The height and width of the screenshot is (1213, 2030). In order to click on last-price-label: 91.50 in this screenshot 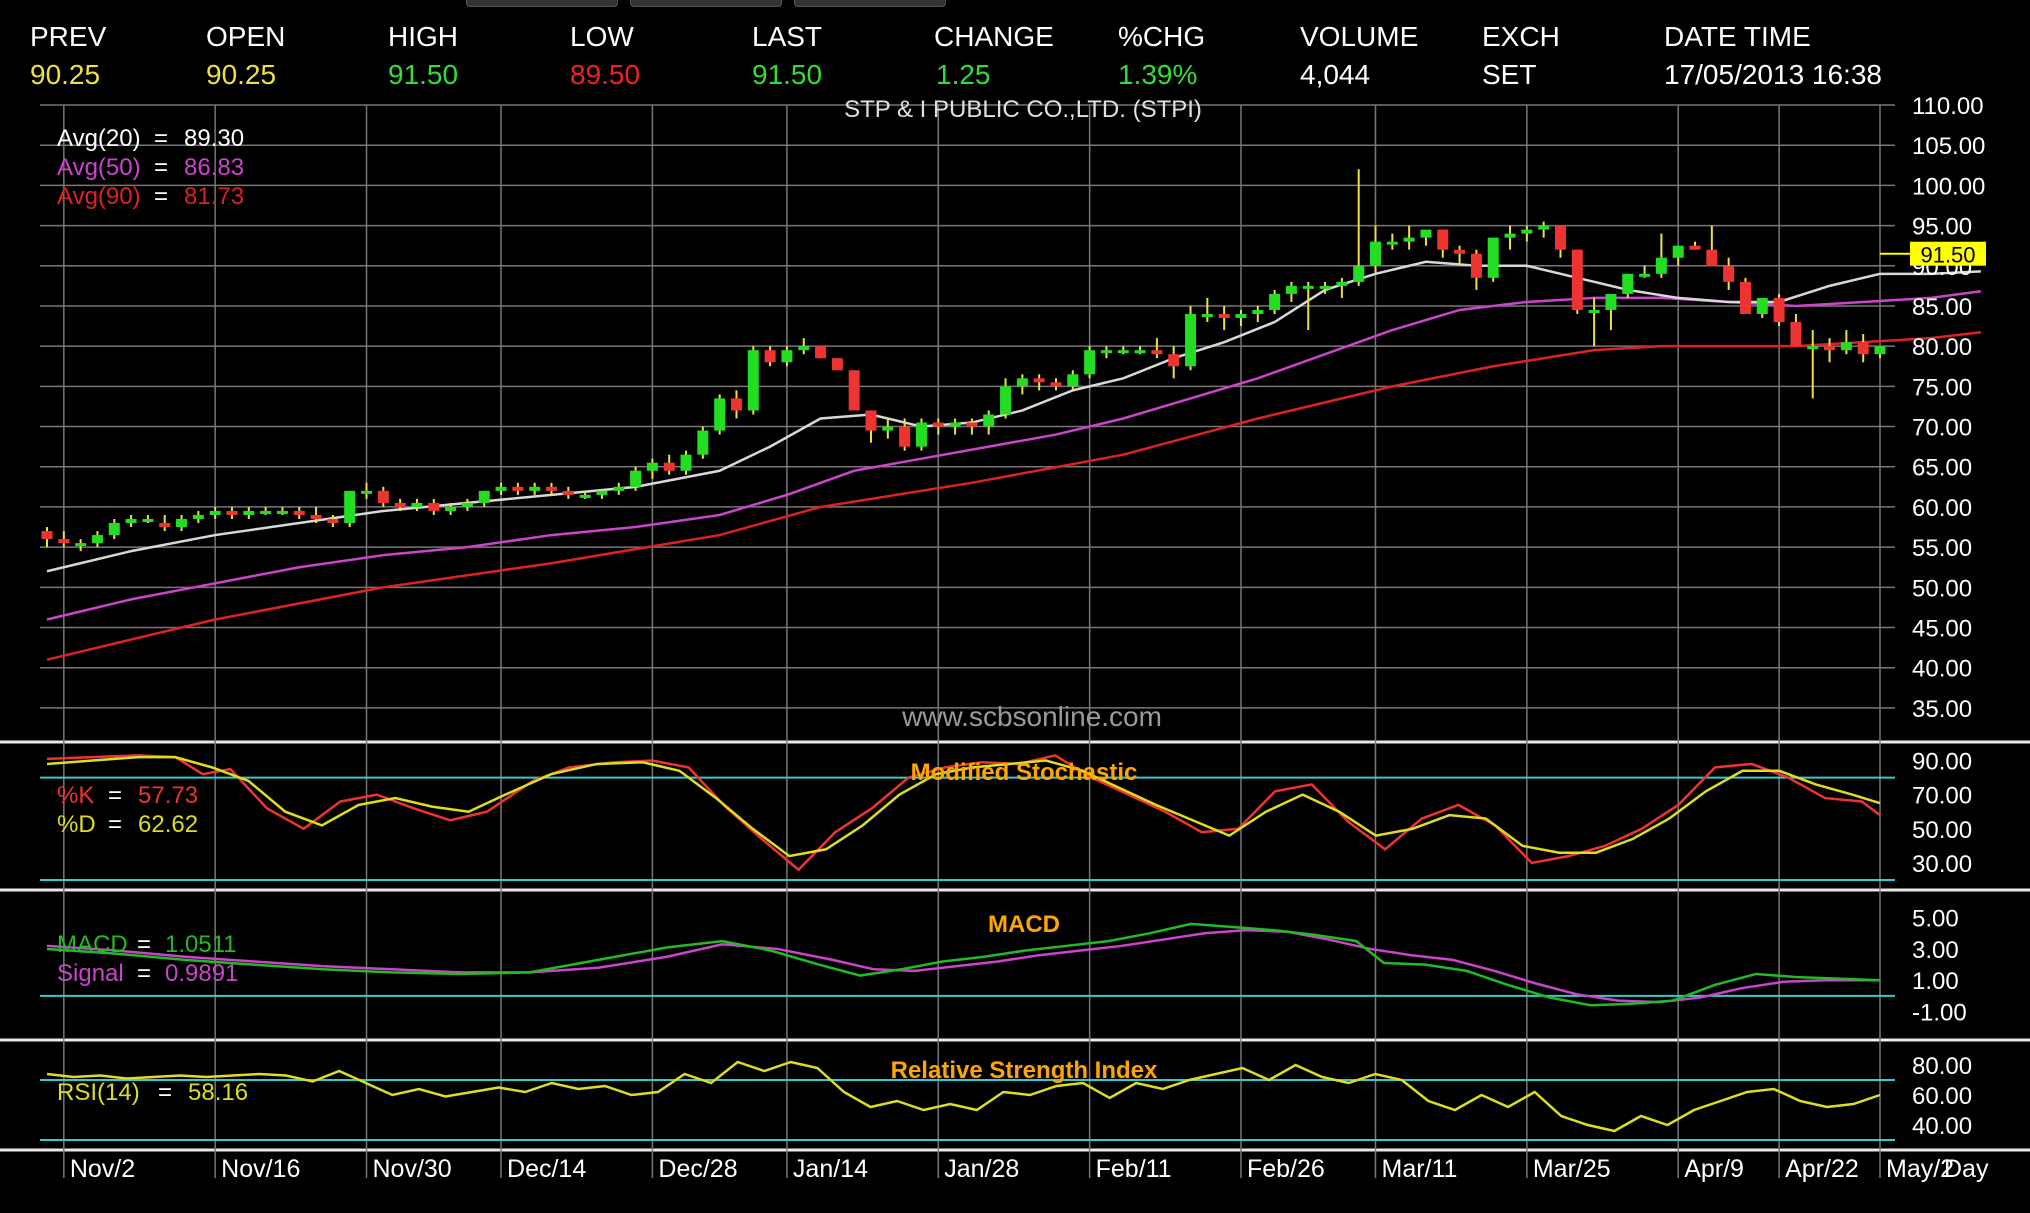, I will do `click(1947, 255)`.